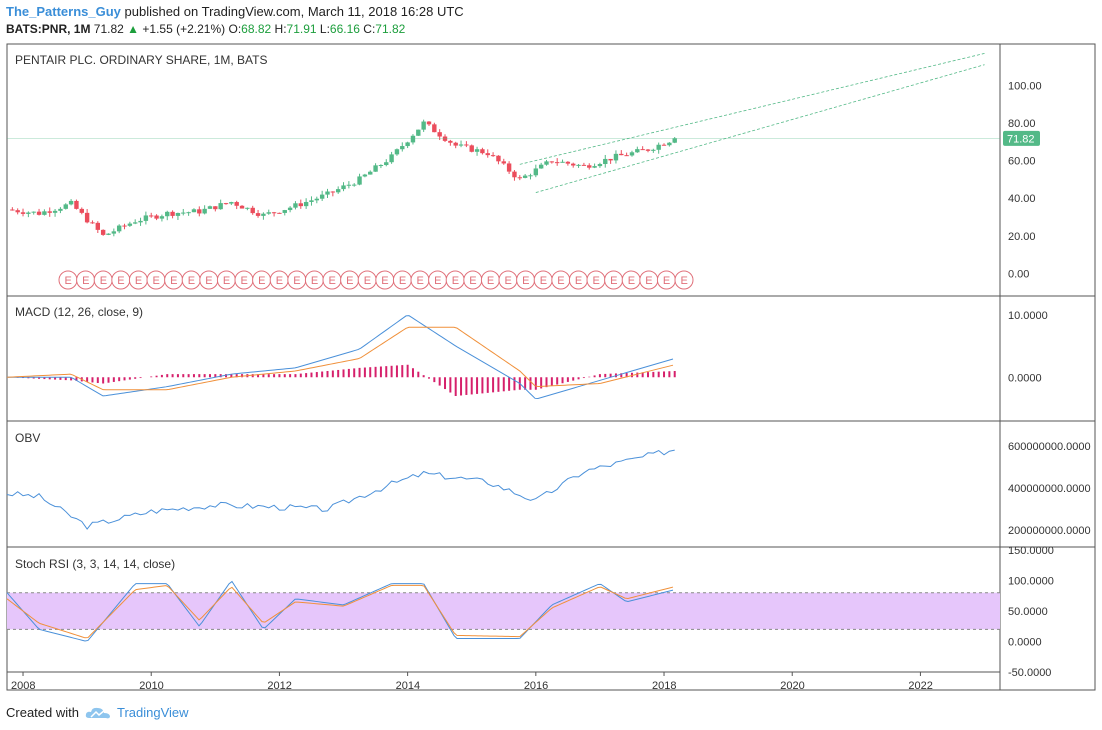  What do you see at coordinates (1031, 551) in the screenshot?
I see `stoch-axis-tick: 150.0000` at bounding box center [1031, 551].